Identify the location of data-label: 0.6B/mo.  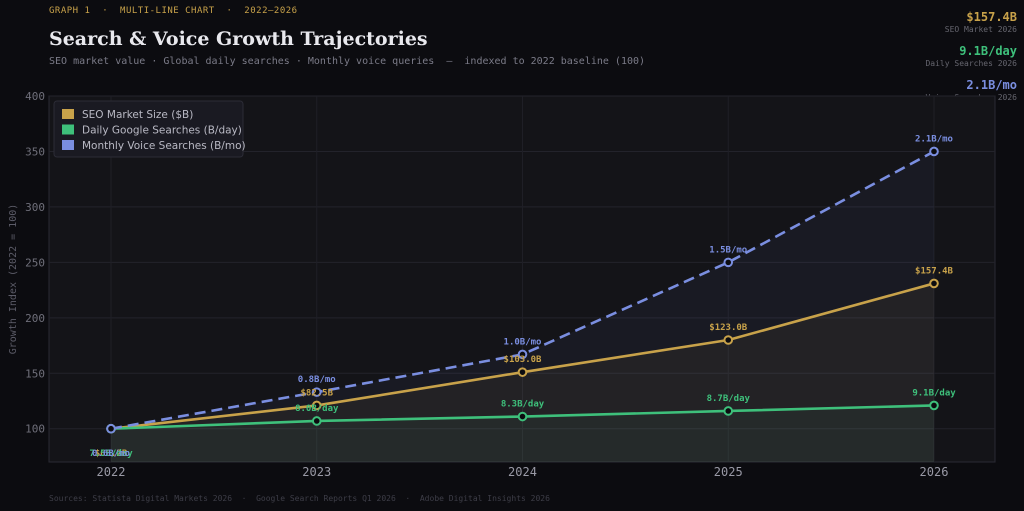
(111, 454).